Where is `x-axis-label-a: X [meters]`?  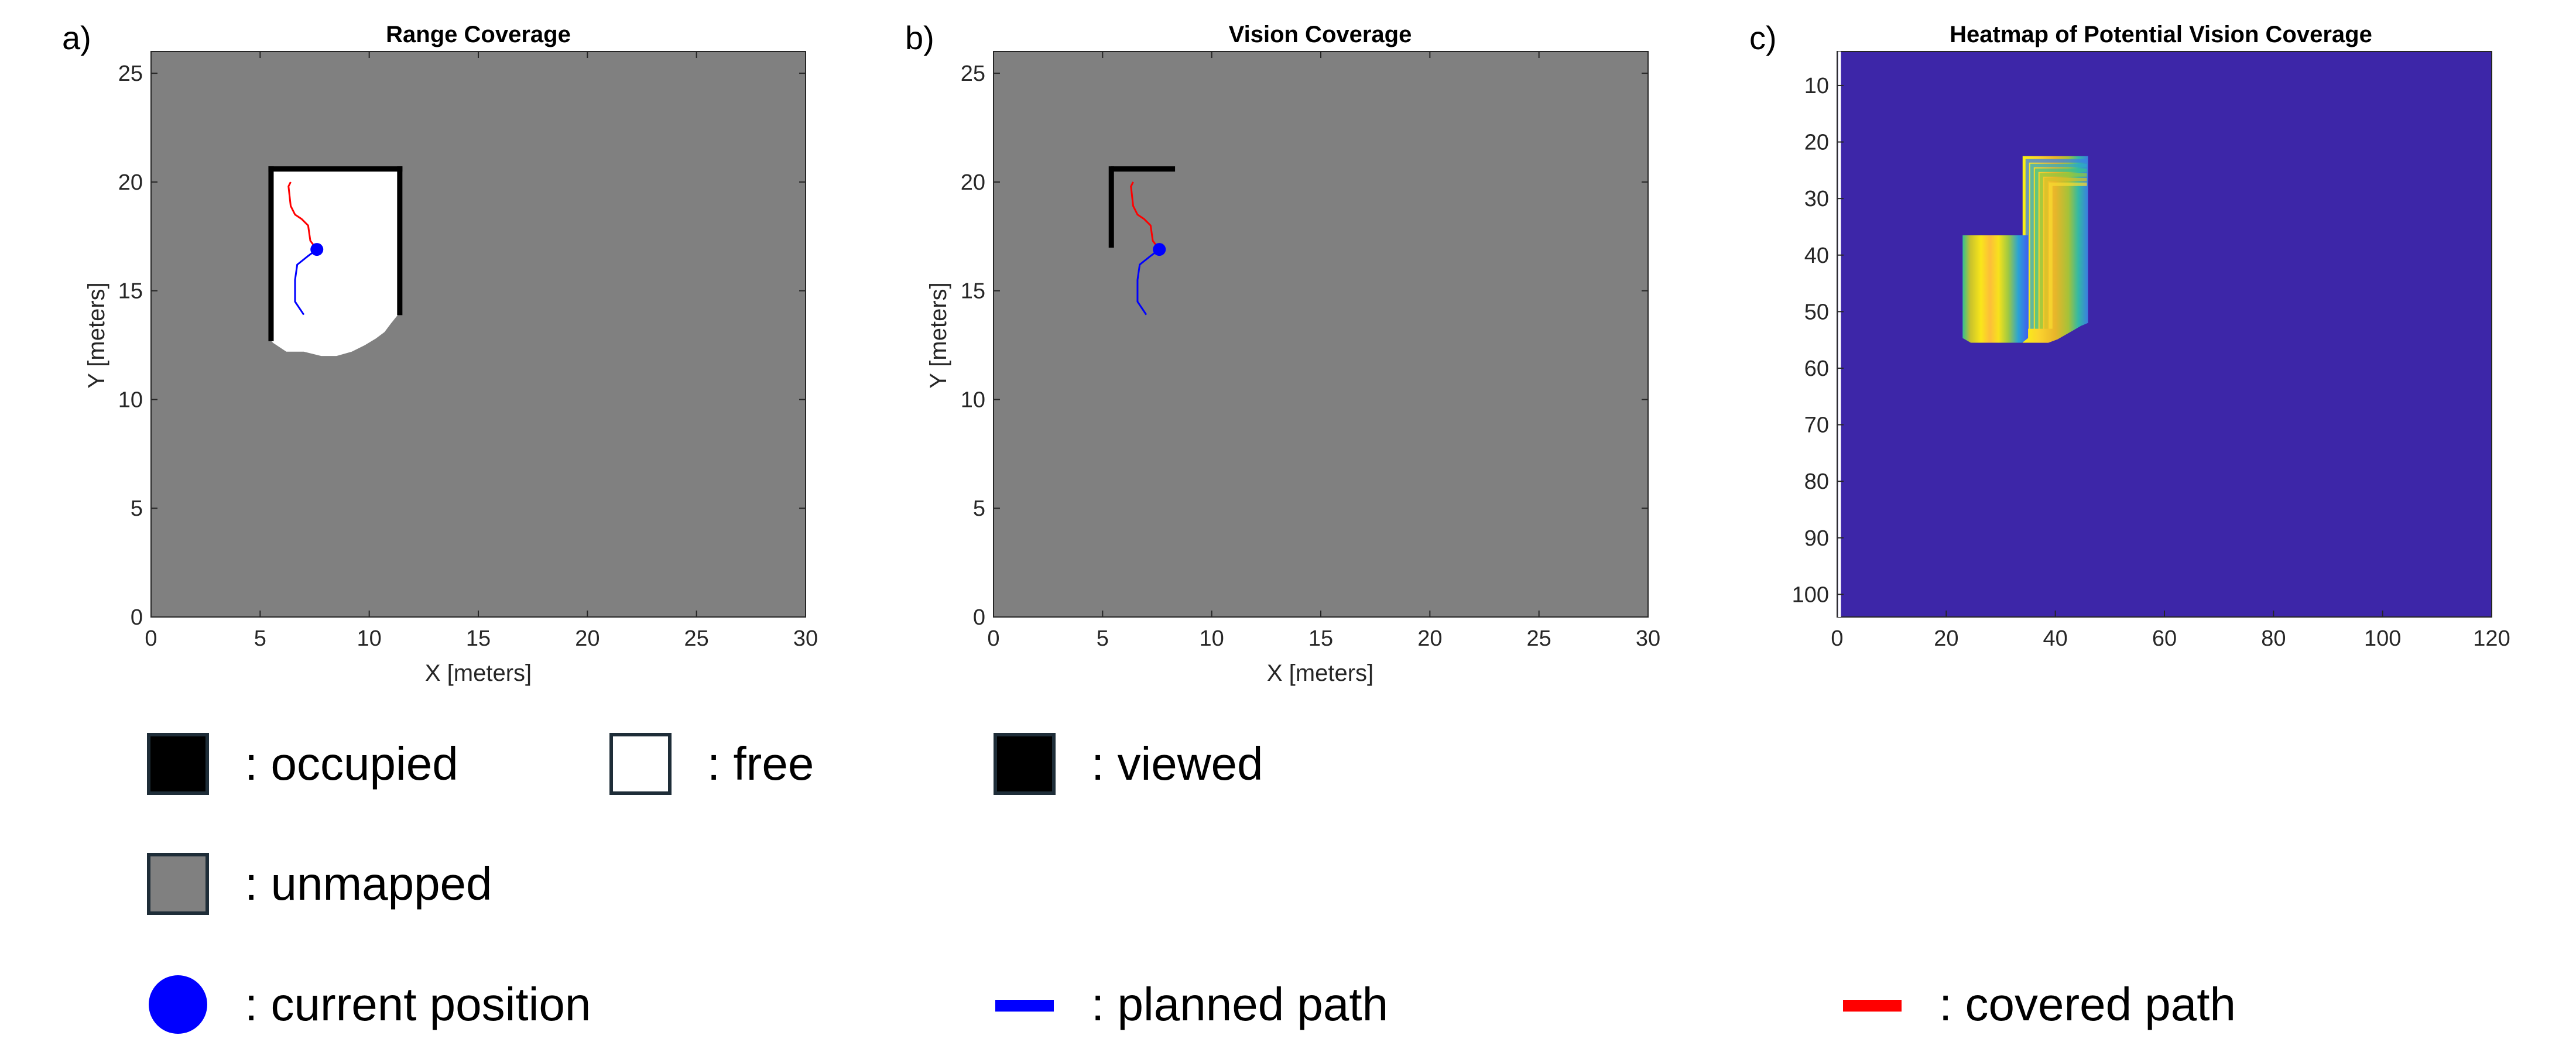 x-axis-label-a: X [meters] is located at coordinates (478, 673).